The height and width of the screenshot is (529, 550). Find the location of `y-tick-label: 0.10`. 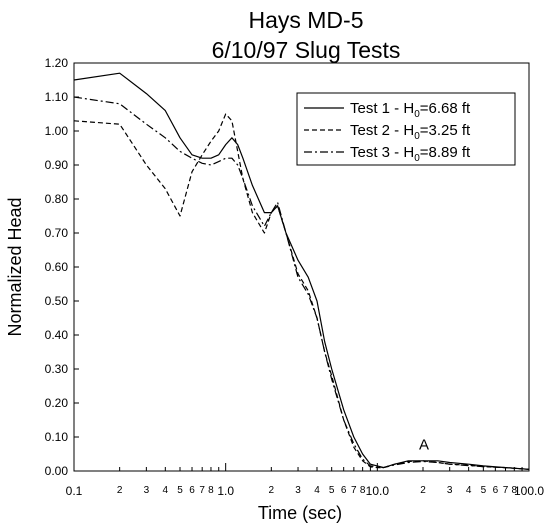

y-tick-label: 0.10 is located at coordinates (57, 437).